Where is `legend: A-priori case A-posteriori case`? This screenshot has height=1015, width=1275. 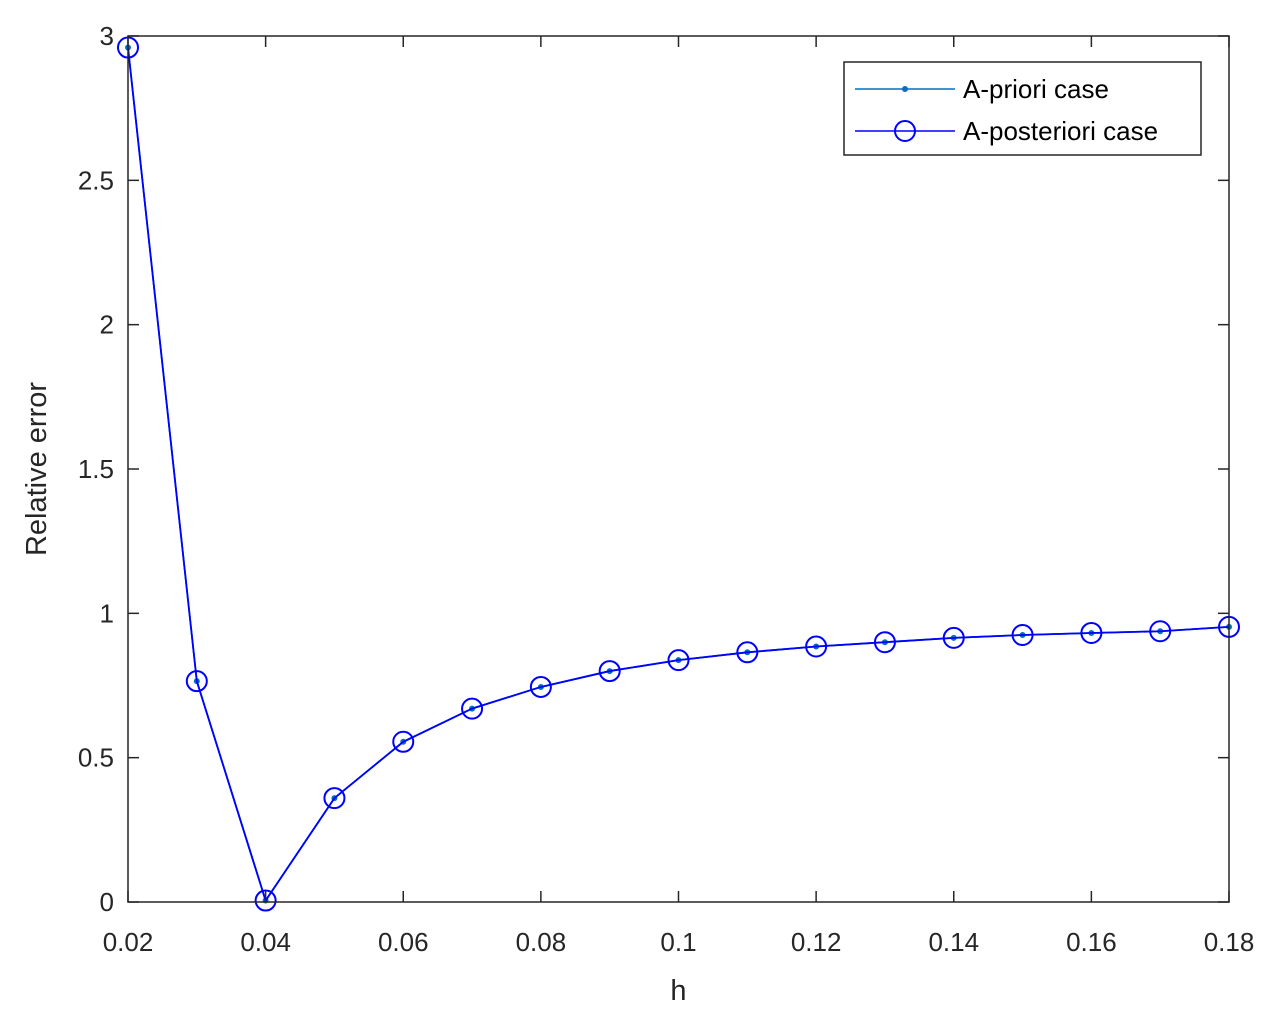
legend: A-priori case A-posteriori case is located at coordinates (1022, 108).